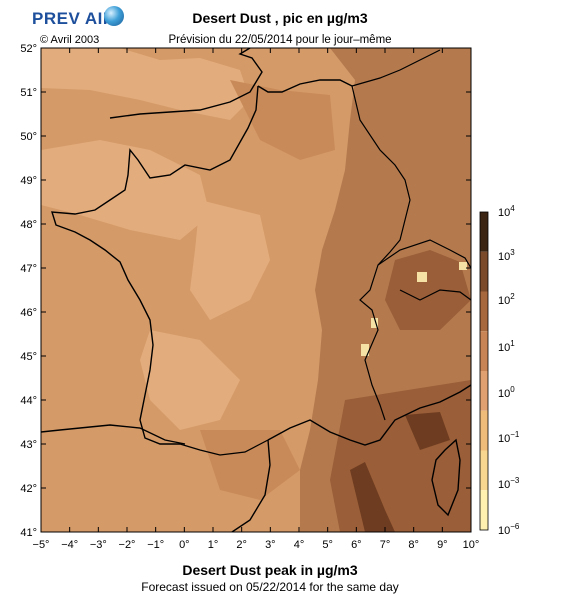 The width and height of the screenshot is (564, 600). Describe the element at coordinates (327, 545) in the screenshot. I see `x-tick-label: 5°` at that location.